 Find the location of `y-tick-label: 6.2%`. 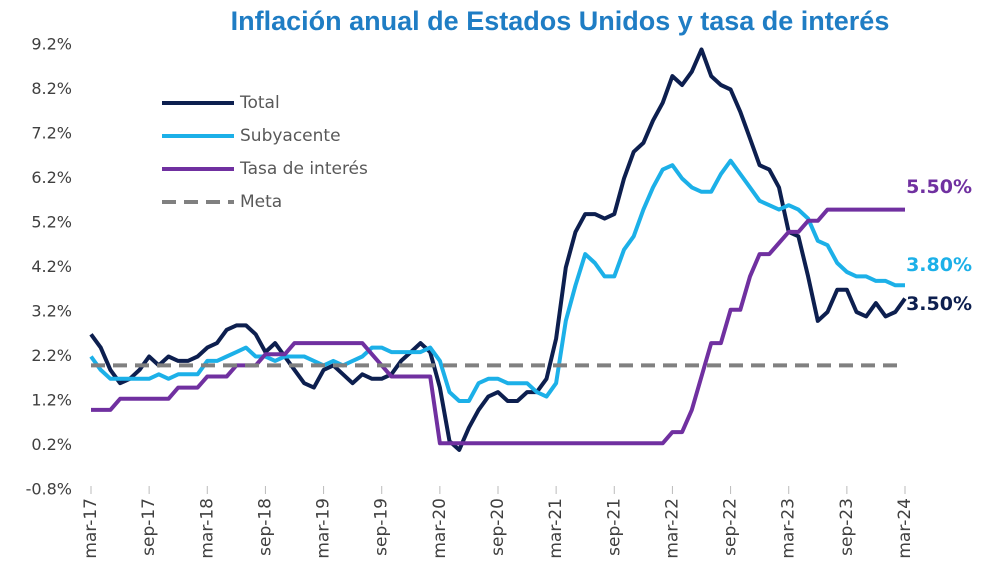

y-tick-label: 6.2% is located at coordinates (51, 177).